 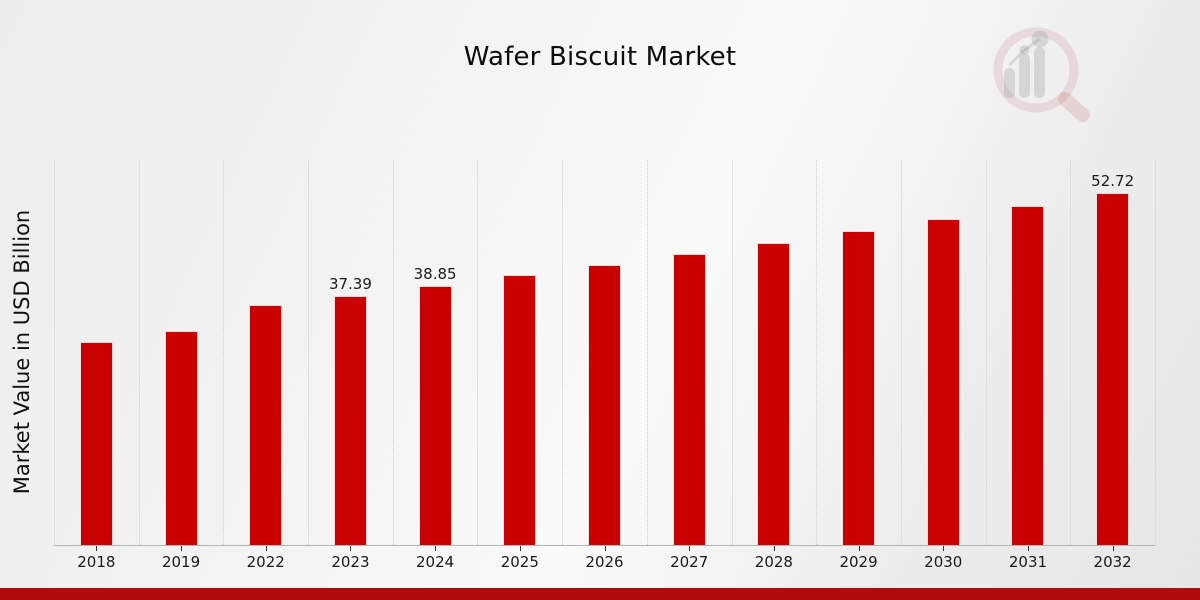 I want to click on bar-2031, so click(x=1028, y=375).